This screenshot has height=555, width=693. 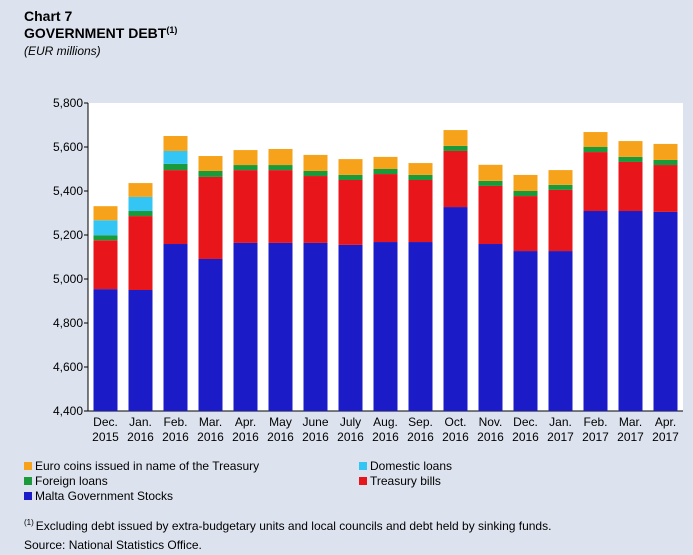 What do you see at coordinates (595, 422) in the screenshot?
I see `x-tick-label: Feb.` at bounding box center [595, 422].